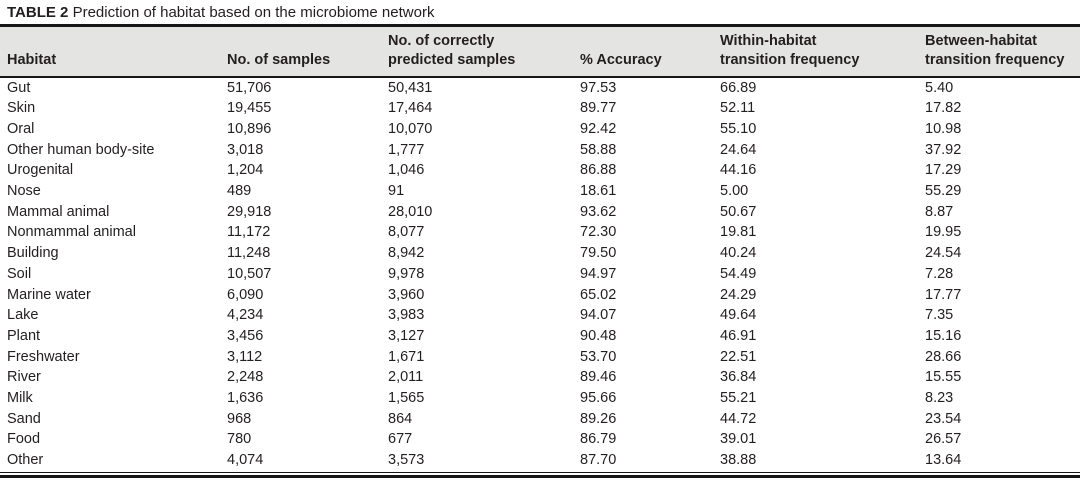 This screenshot has width=1080, height=487. What do you see at coordinates (598, 87) in the screenshot?
I see `accuracy-cell: 97.53` at bounding box center [598, 87].